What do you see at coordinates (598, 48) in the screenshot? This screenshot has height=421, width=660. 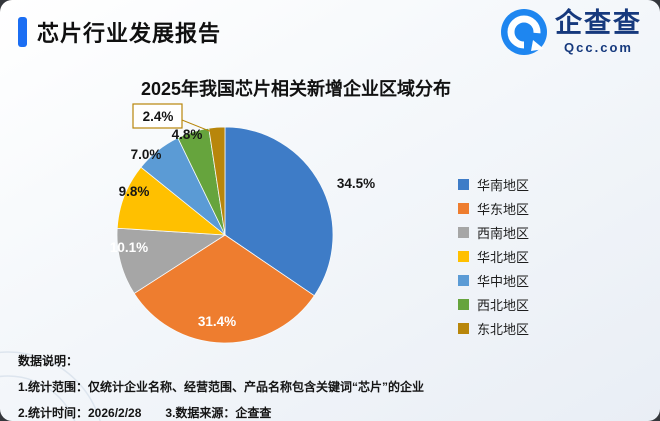 I see `qcc-logo-domain: Qcc.com` at bounding box center [598, 48].